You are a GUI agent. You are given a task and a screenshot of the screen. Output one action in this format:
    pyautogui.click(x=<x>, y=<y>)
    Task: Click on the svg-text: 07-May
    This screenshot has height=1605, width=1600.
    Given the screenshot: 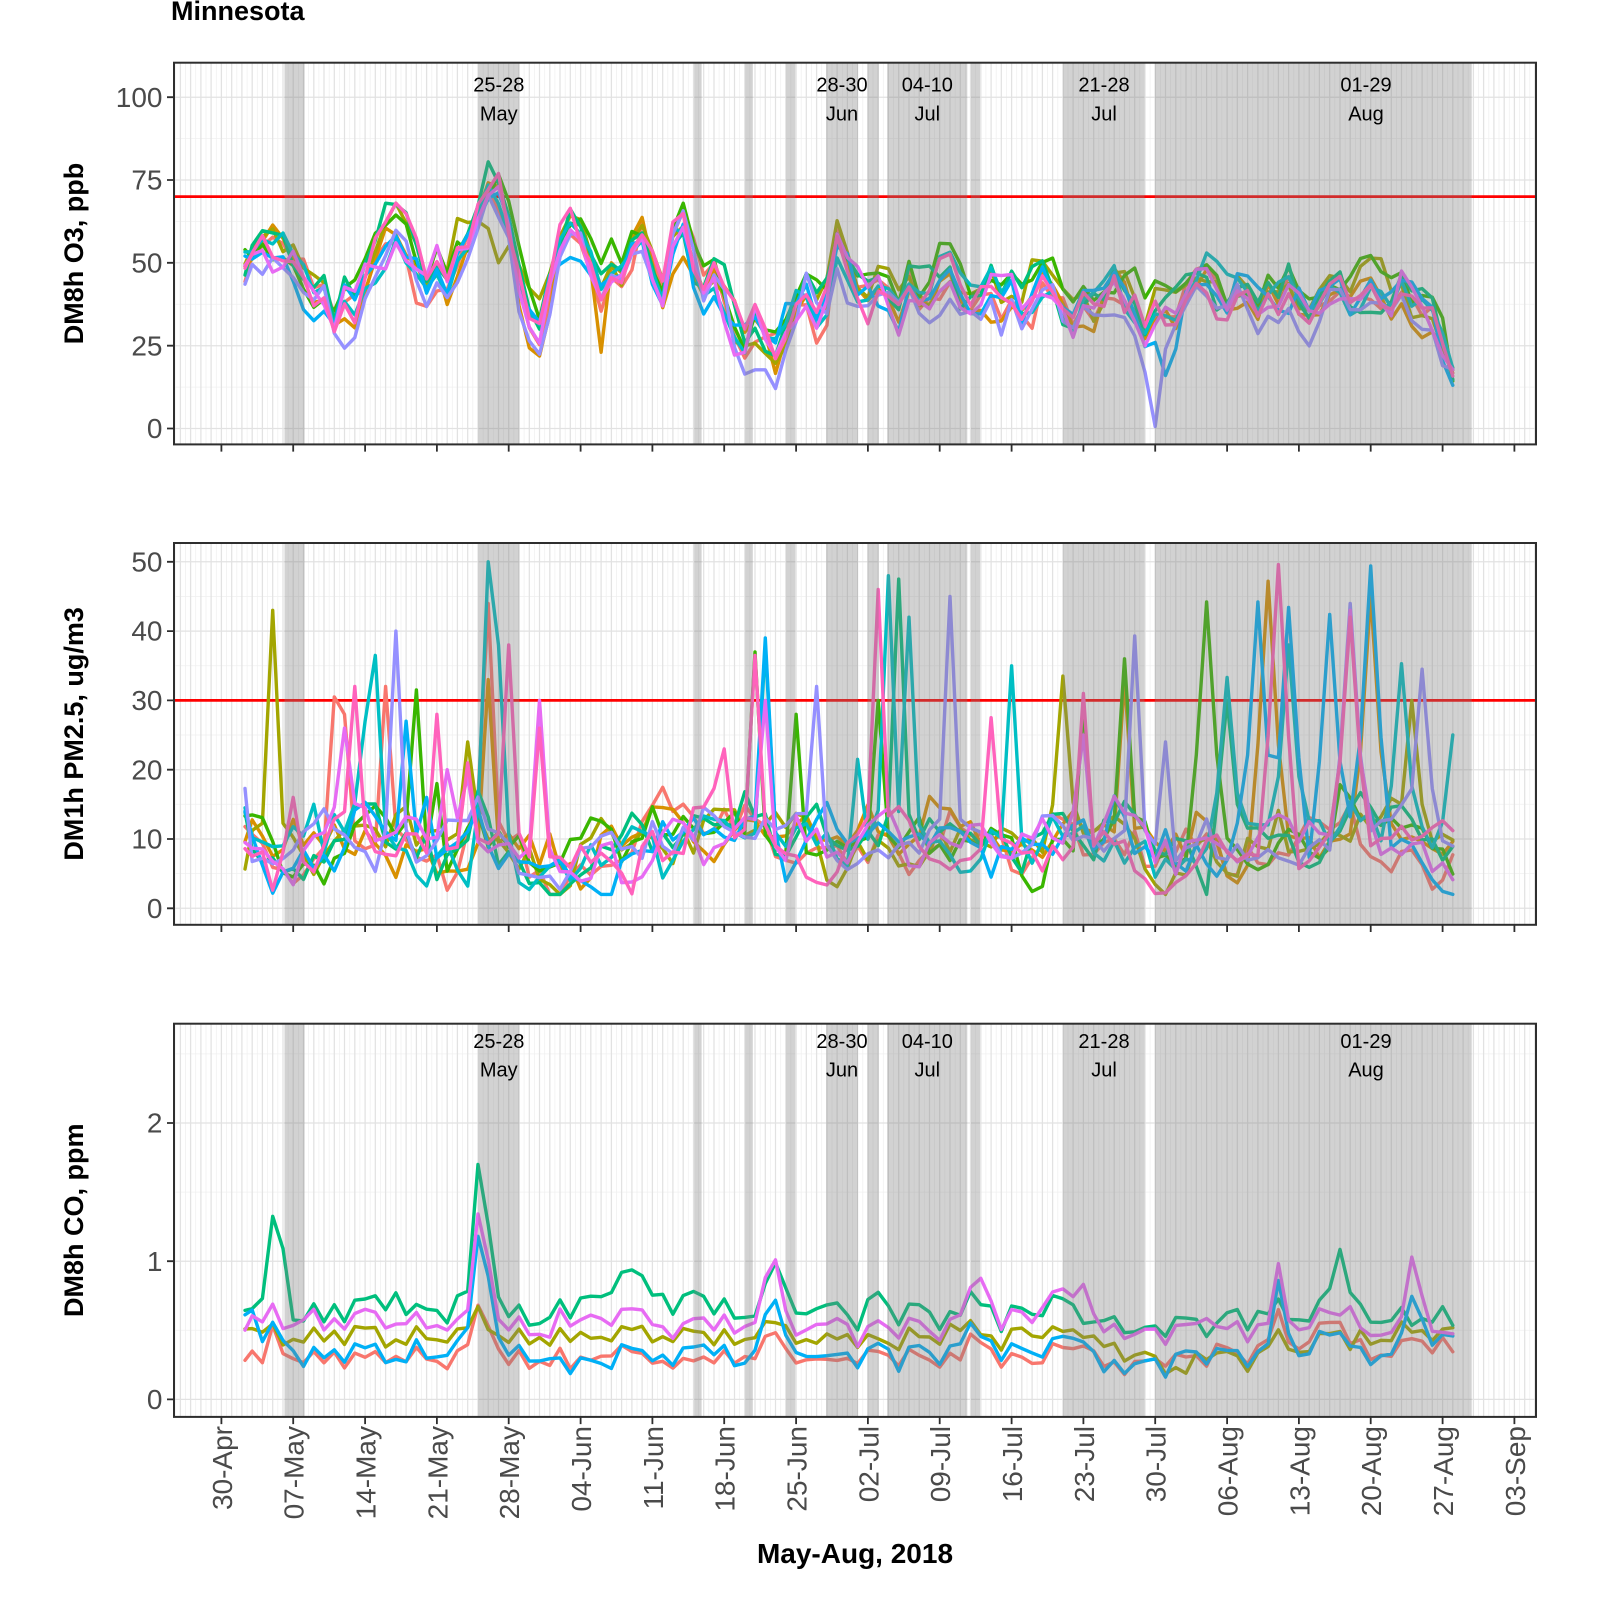 What is the action you would take?
    pyautogui.click(x=294, y=1472)
    